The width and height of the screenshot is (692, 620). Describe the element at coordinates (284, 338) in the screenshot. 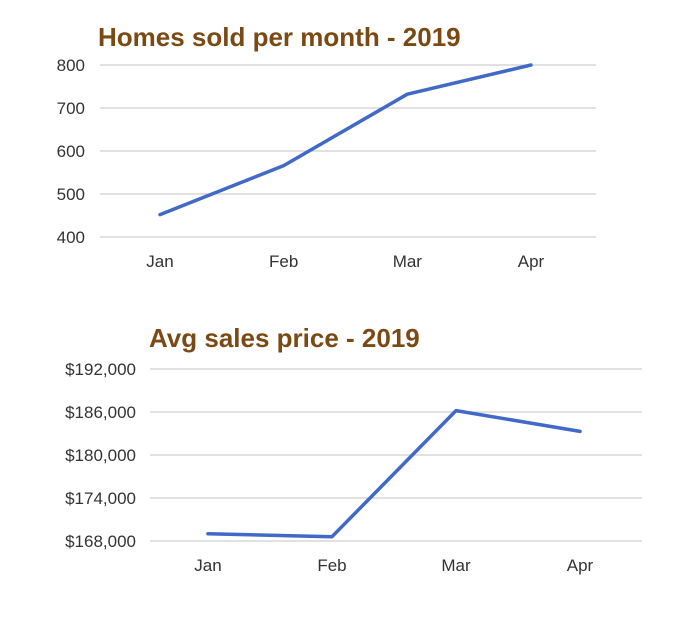

I see `chart-title: Avg sales price - 2019` at that location.